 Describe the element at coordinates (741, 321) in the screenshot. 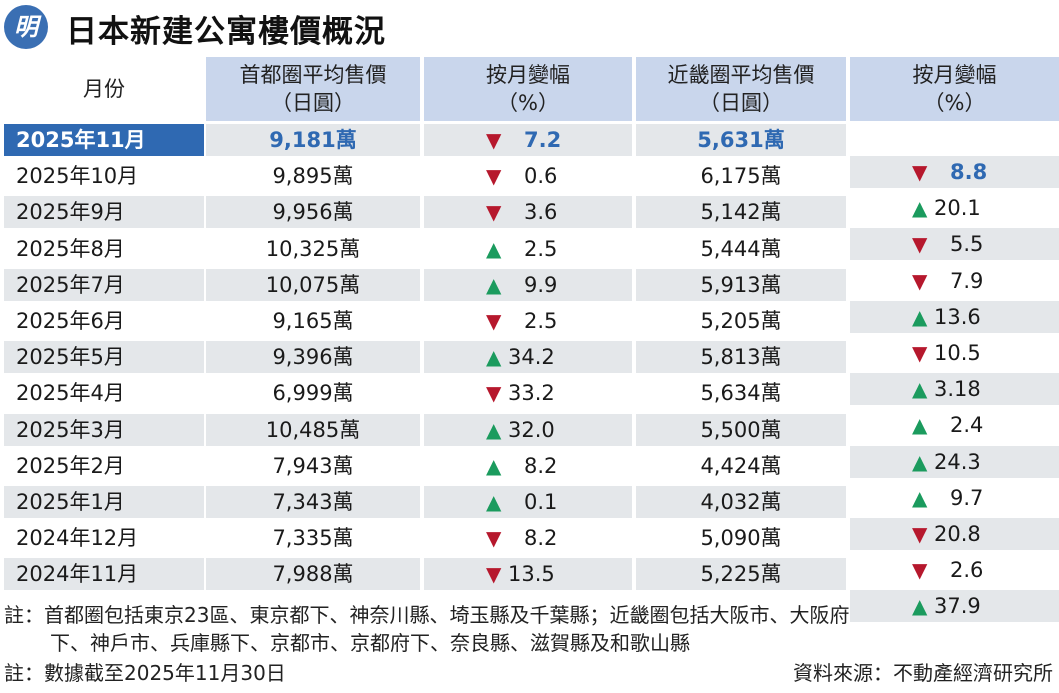

I see `kinki-price-cell: 5,205萬` at that location.